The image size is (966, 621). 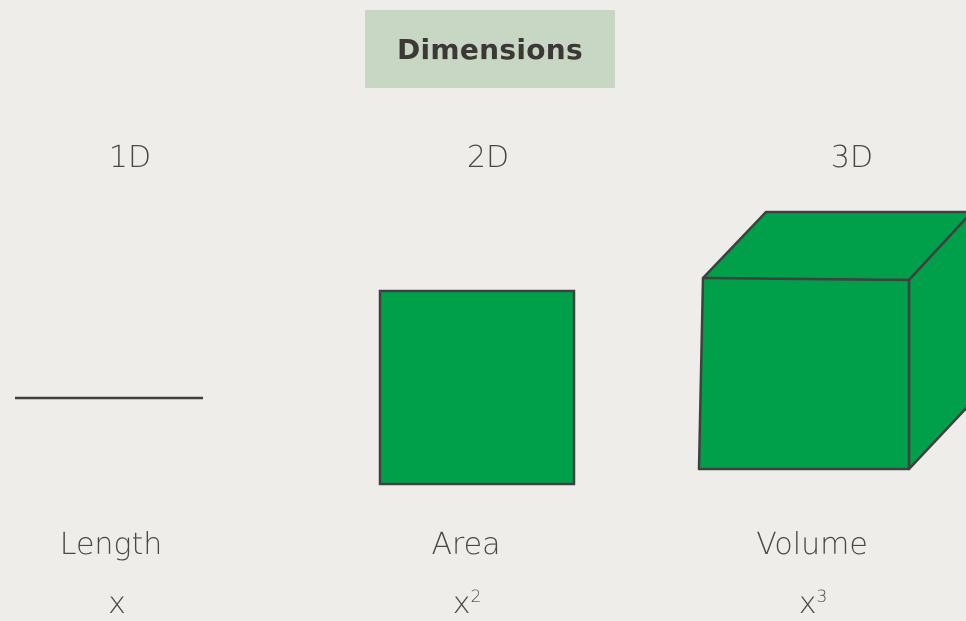 I want to click on dimension-label-1d: 1D, so click(x=130, y=157).